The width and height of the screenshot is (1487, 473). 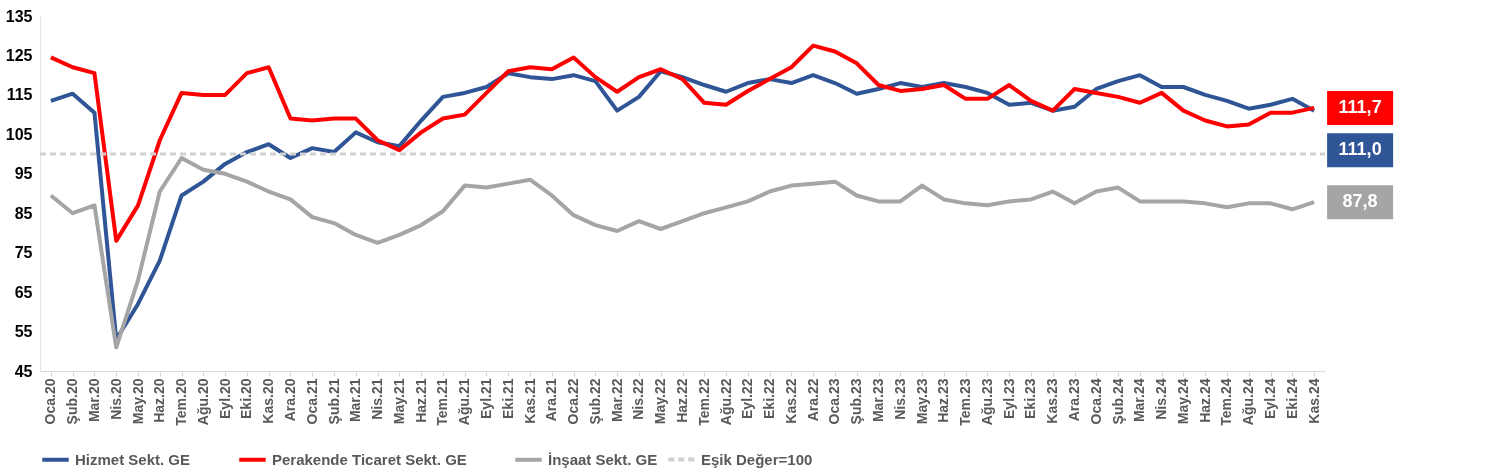 What do you see at coordinates (747, 398) in the screenshot?
I see `x-tick-label: Eyl.22` at bounding box center [747, 398].